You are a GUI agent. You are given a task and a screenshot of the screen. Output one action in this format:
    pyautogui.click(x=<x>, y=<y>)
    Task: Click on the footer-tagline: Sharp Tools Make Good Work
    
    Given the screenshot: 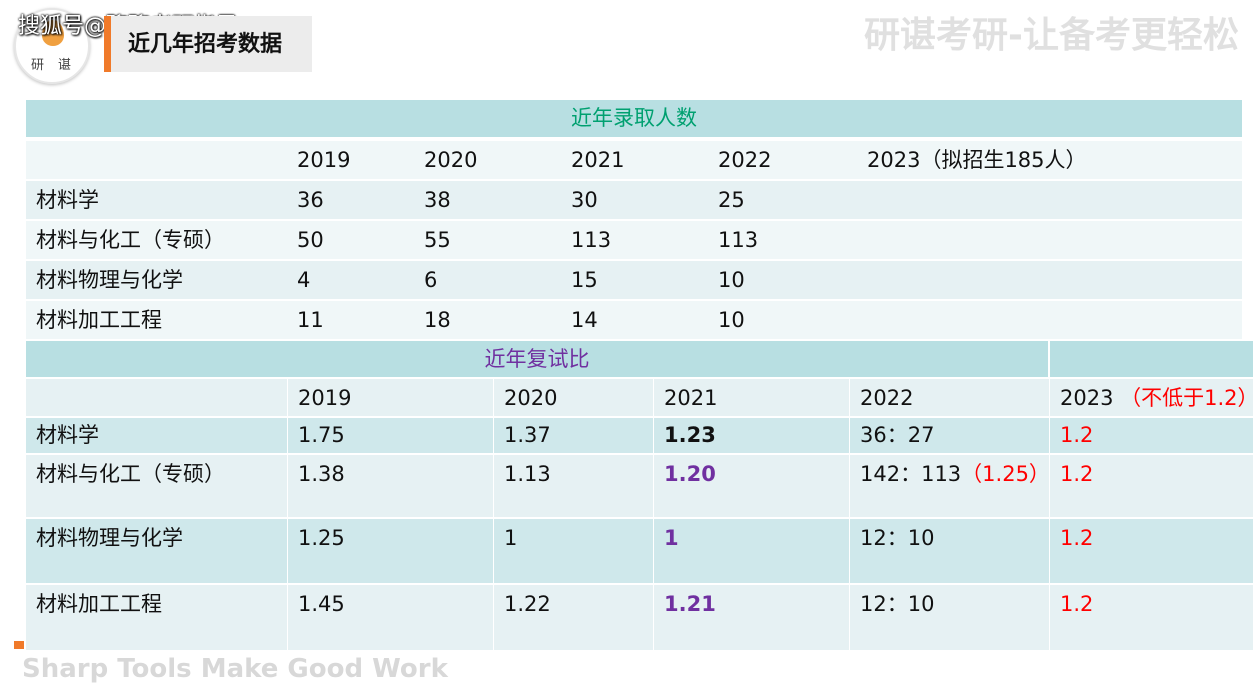 What is the action you would take?
    pyautogui.click(x=235, y=669)
    